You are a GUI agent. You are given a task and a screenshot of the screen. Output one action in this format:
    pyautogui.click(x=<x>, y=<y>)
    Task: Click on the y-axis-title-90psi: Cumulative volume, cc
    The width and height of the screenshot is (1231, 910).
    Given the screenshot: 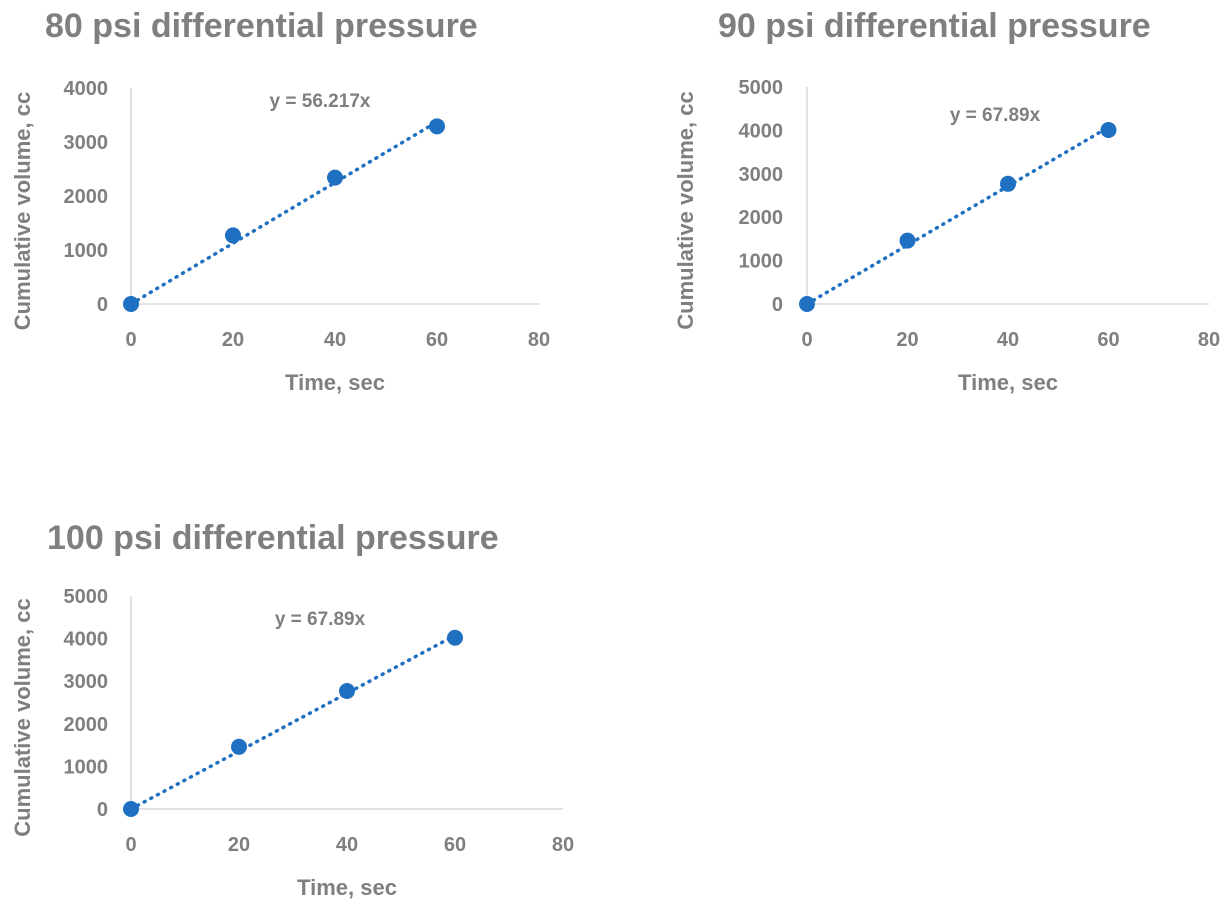 What is the action you would take?
    pyautogui.click(x=685, y=210)
    